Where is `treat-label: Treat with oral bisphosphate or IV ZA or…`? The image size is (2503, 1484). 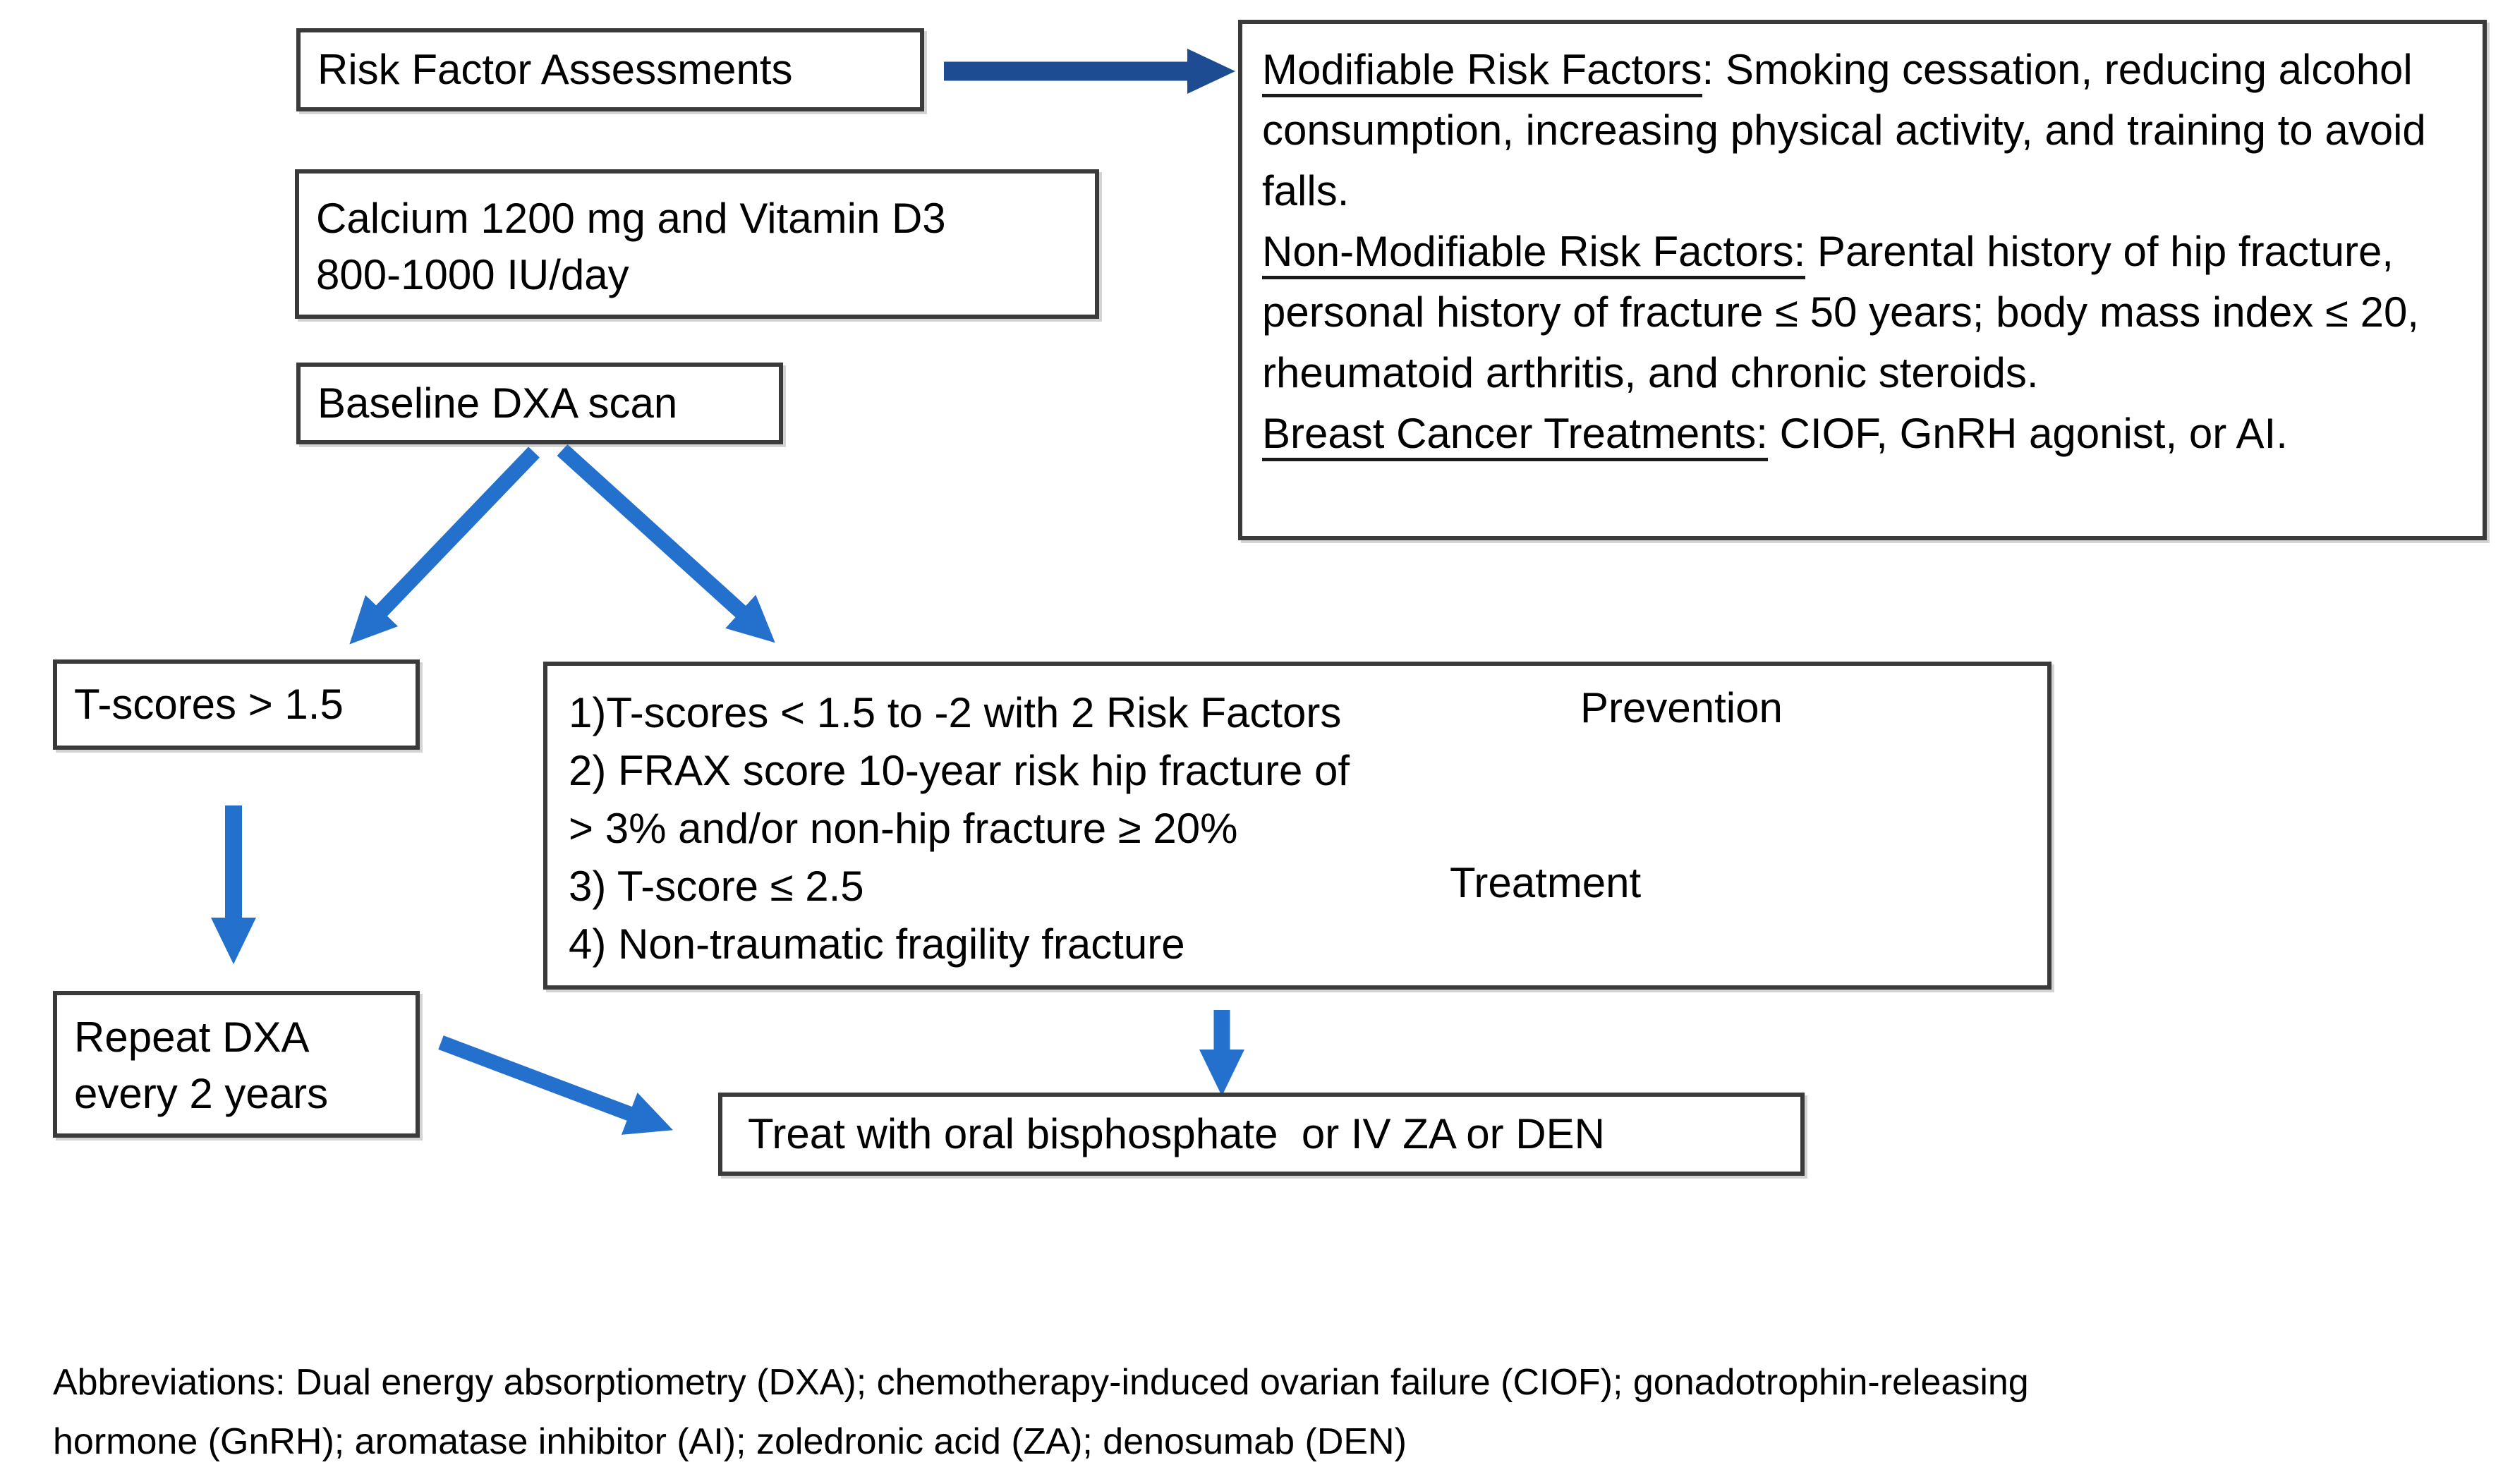
treat-label: Treat with oral bisphosphate or IV ZA or… is located at coordinates (1176, 1133).